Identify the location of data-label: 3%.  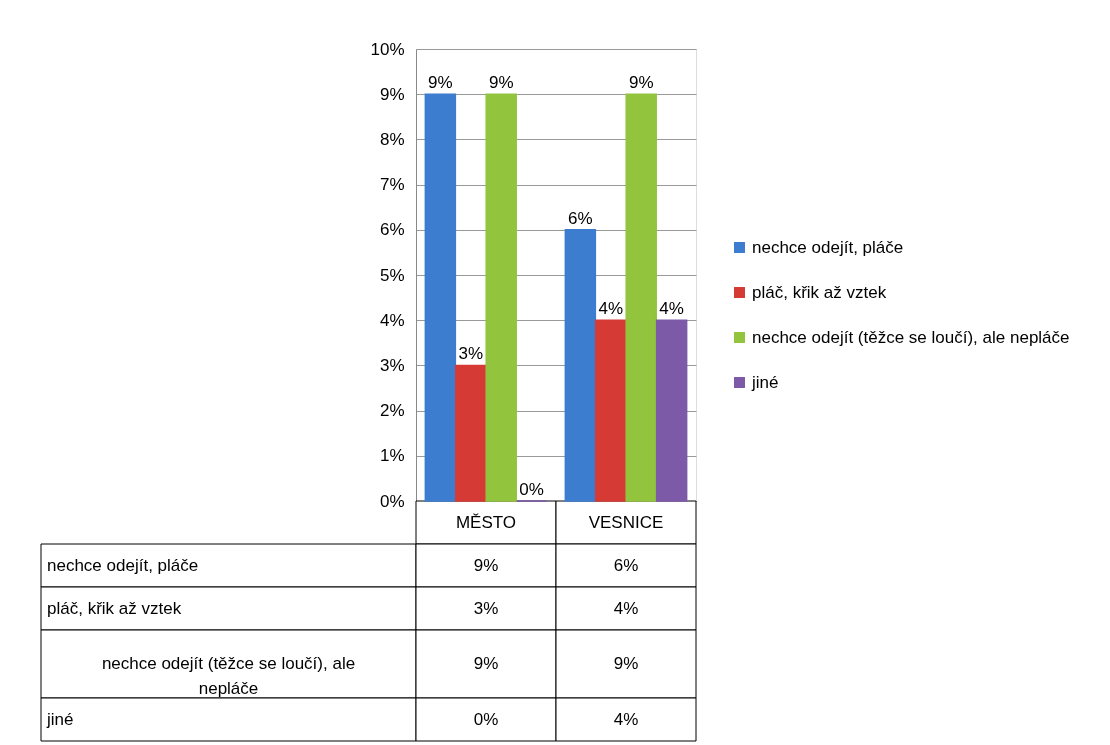
(486, 608).